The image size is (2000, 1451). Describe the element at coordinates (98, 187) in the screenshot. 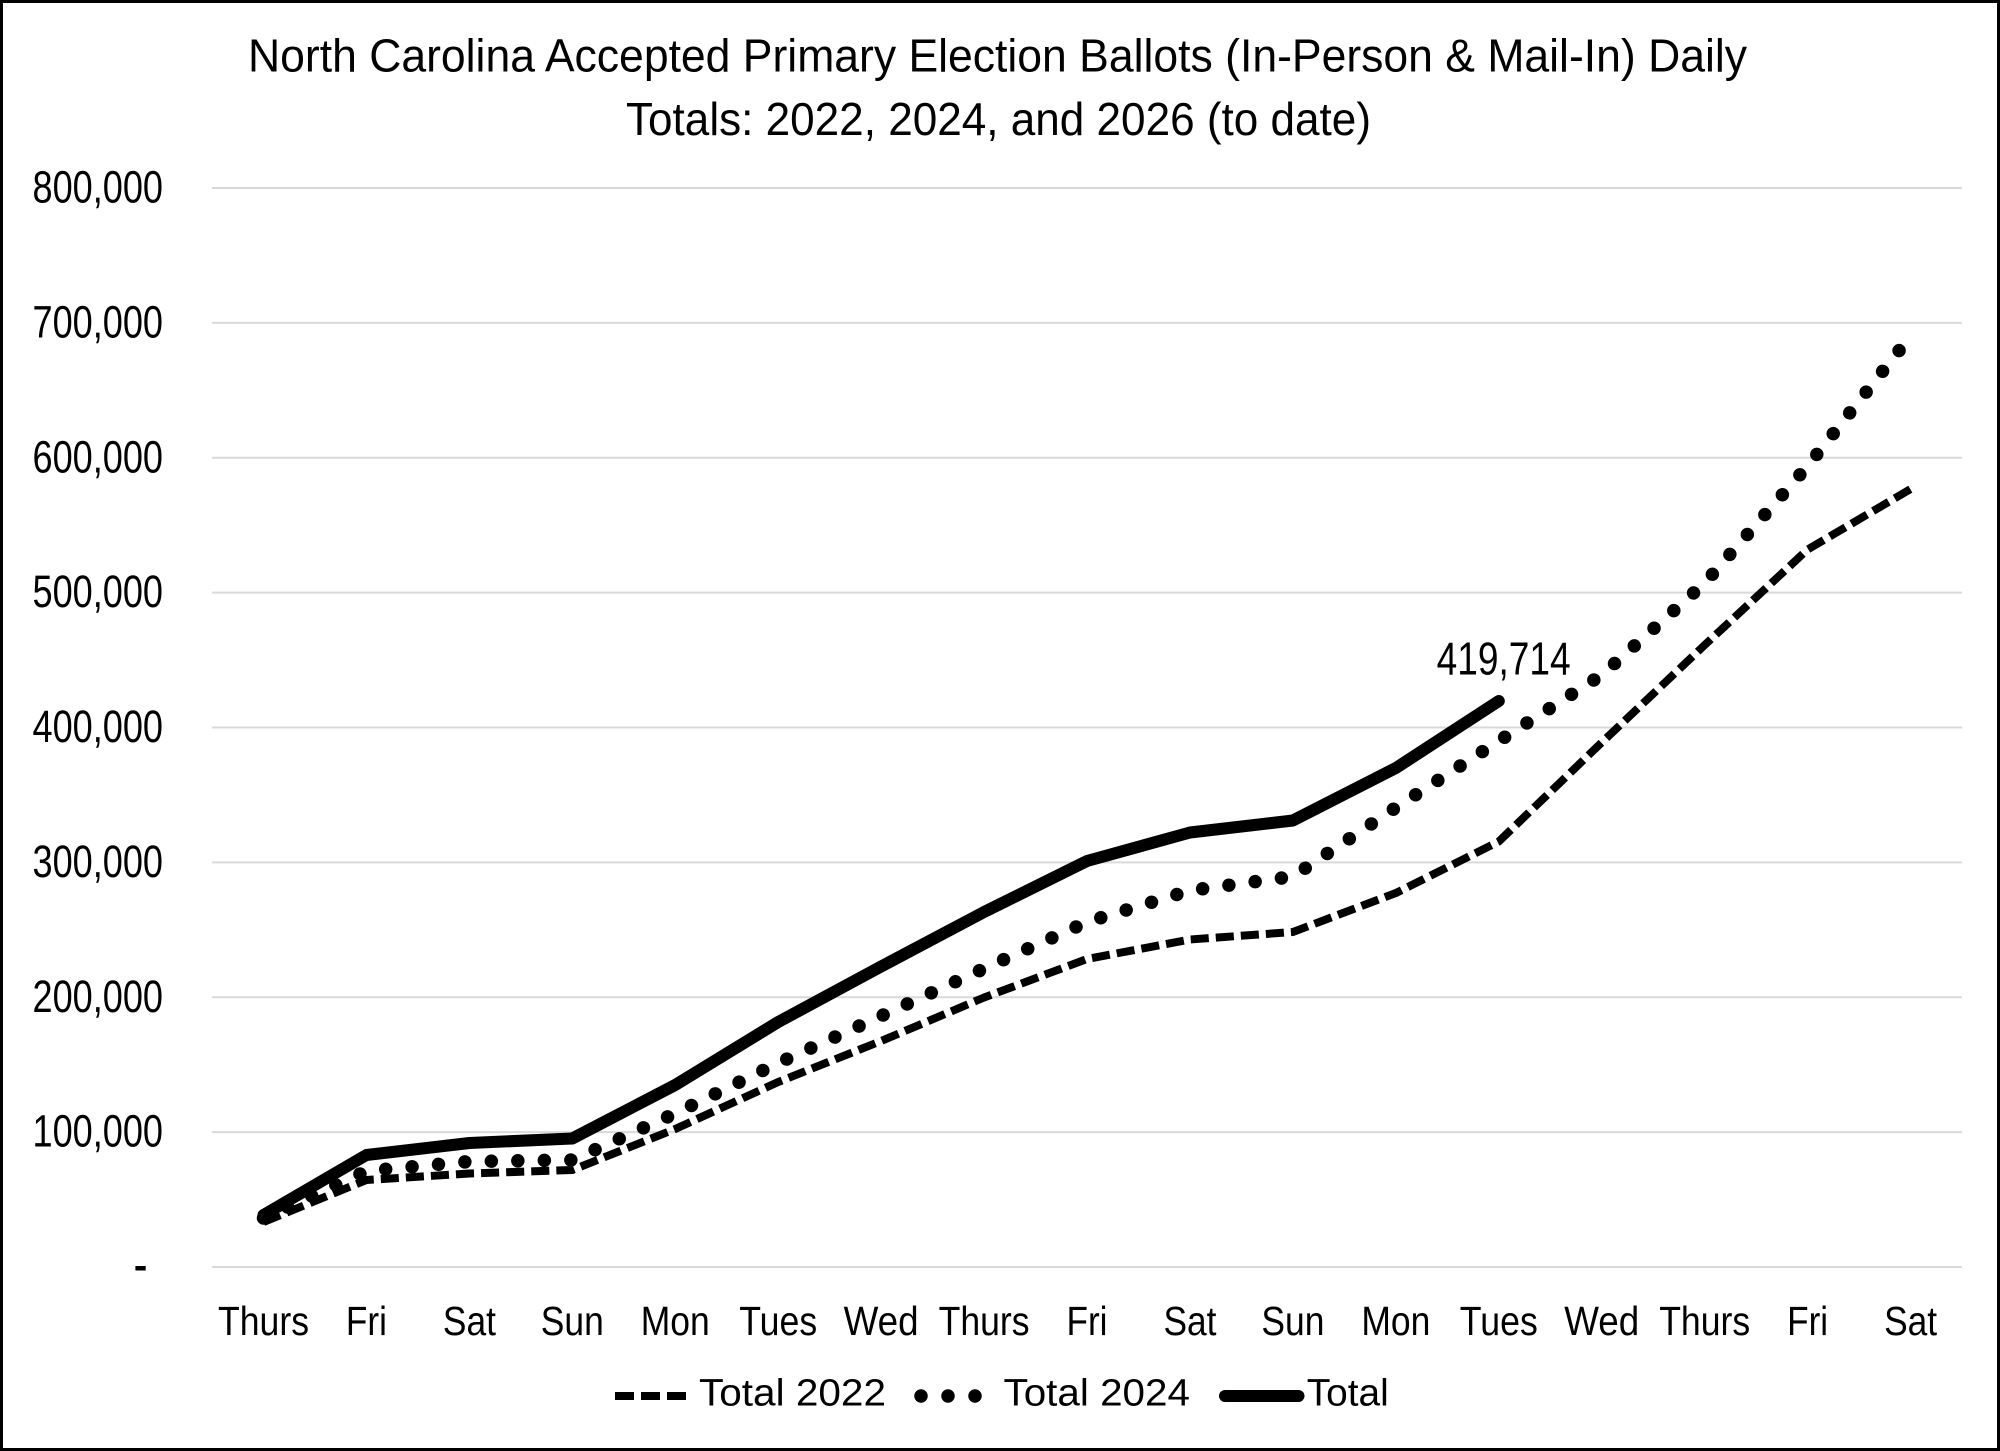

I see `svg-text: 800,000` at that location.